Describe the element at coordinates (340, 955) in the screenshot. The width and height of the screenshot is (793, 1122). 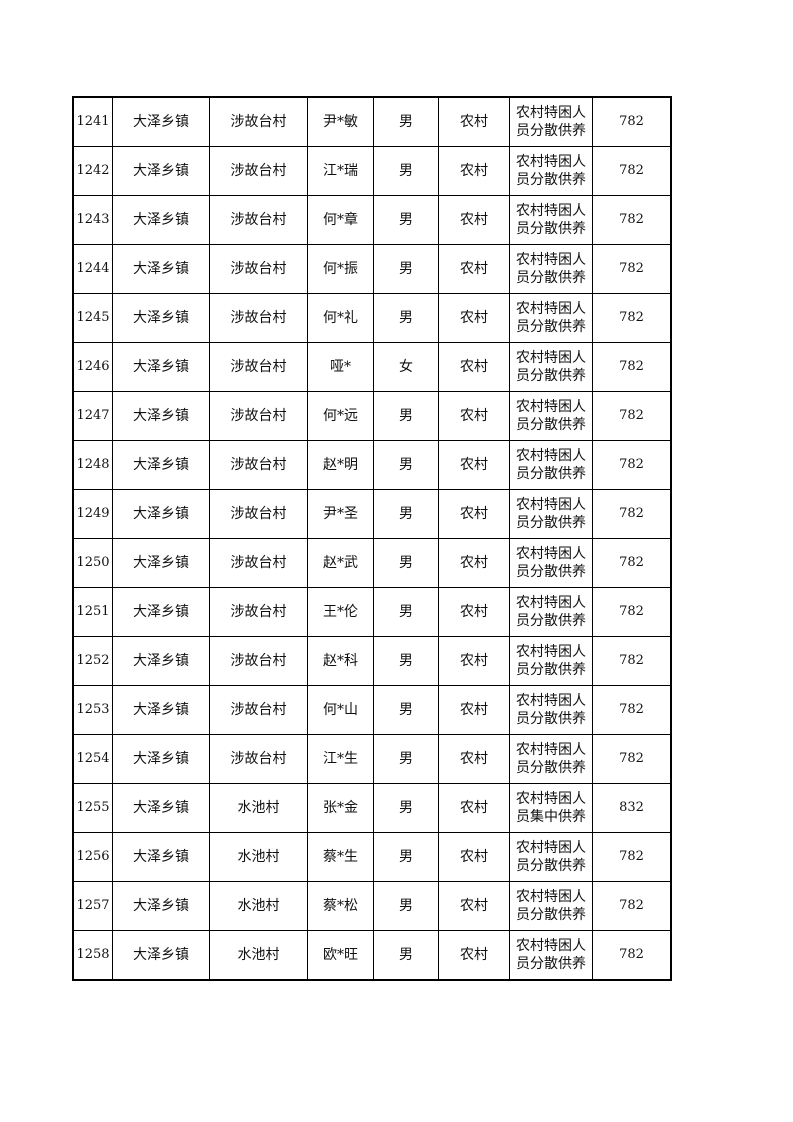
I see `person-name-cell: 欧*旺` at that location.